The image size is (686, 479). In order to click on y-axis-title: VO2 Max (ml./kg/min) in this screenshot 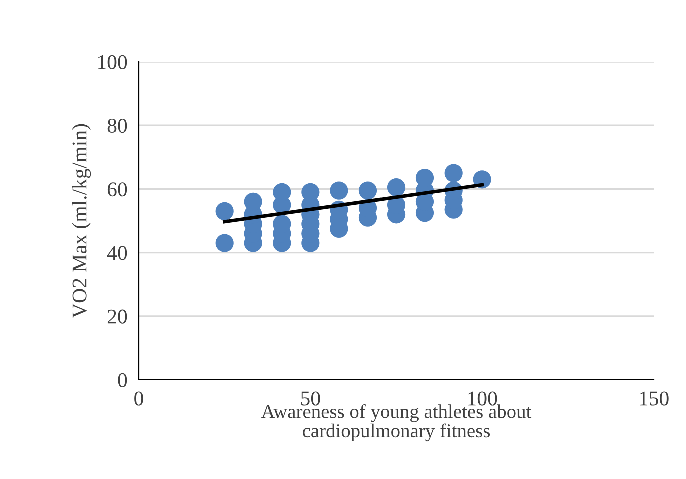, I will do `click(82, 221)`.